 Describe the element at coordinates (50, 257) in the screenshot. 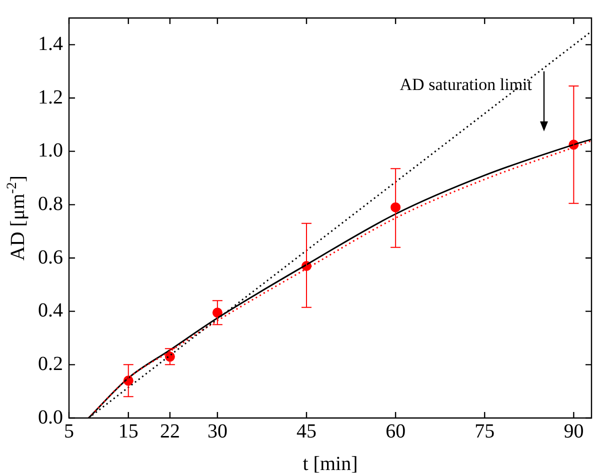

I see `y-tick-label: 0.6` at that location.